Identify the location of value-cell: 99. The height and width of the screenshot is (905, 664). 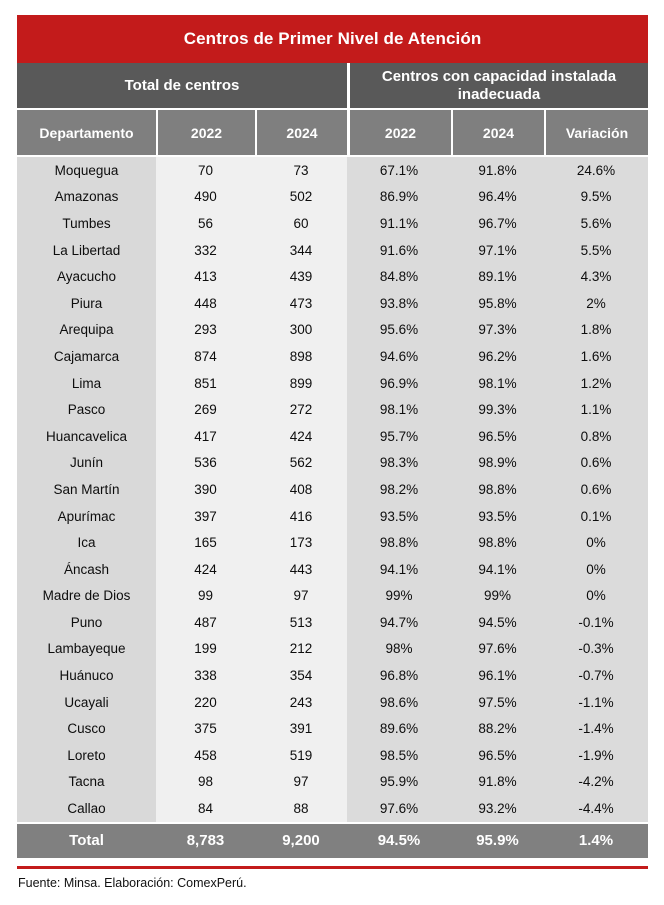
(205, 596).